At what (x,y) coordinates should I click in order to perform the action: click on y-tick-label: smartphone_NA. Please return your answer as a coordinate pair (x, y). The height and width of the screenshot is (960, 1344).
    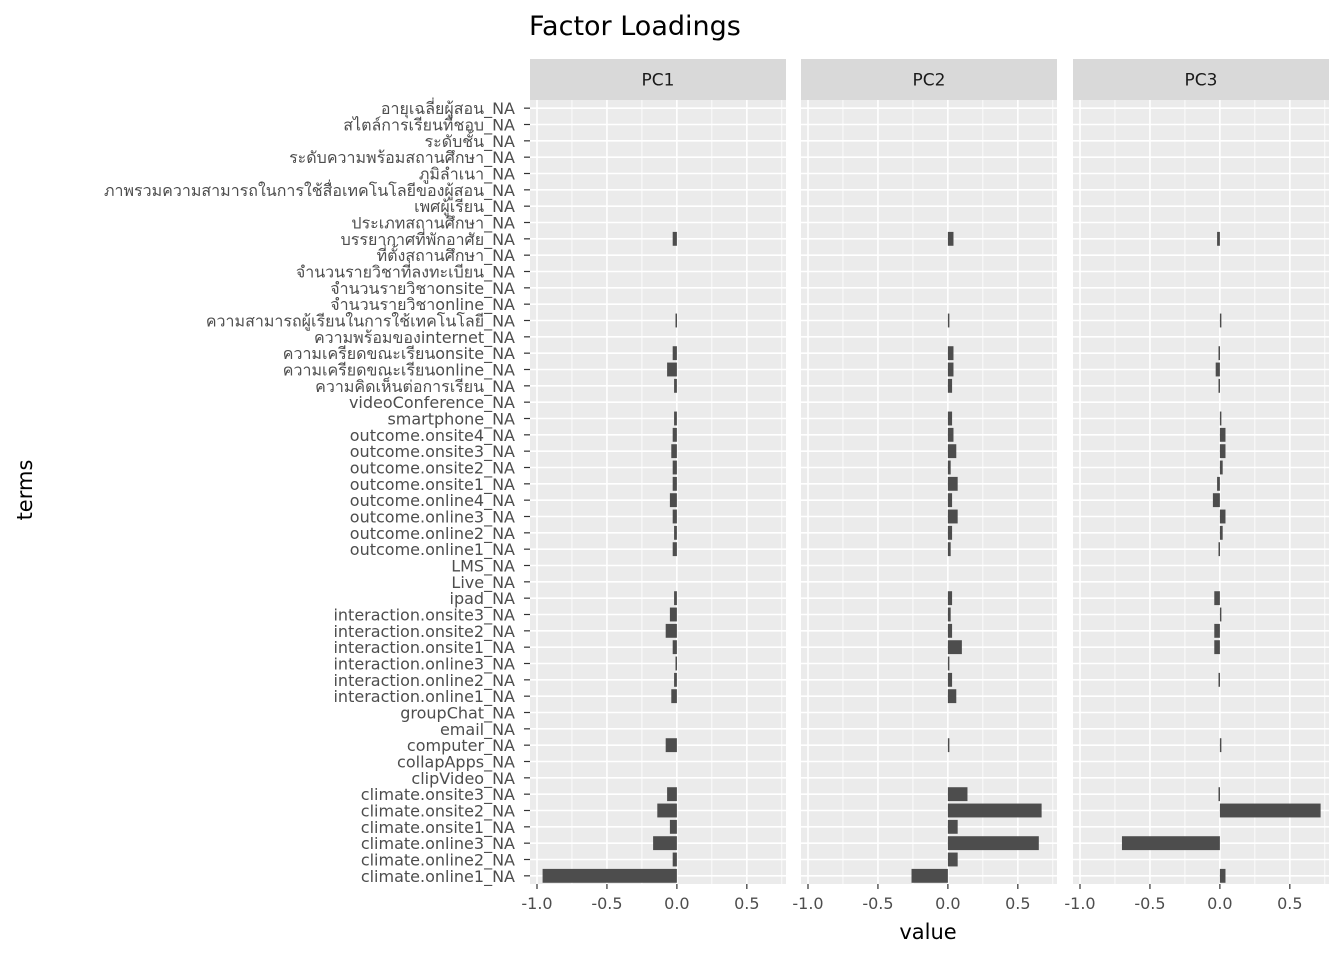
    Looking at the image, I should click on (451, 420).